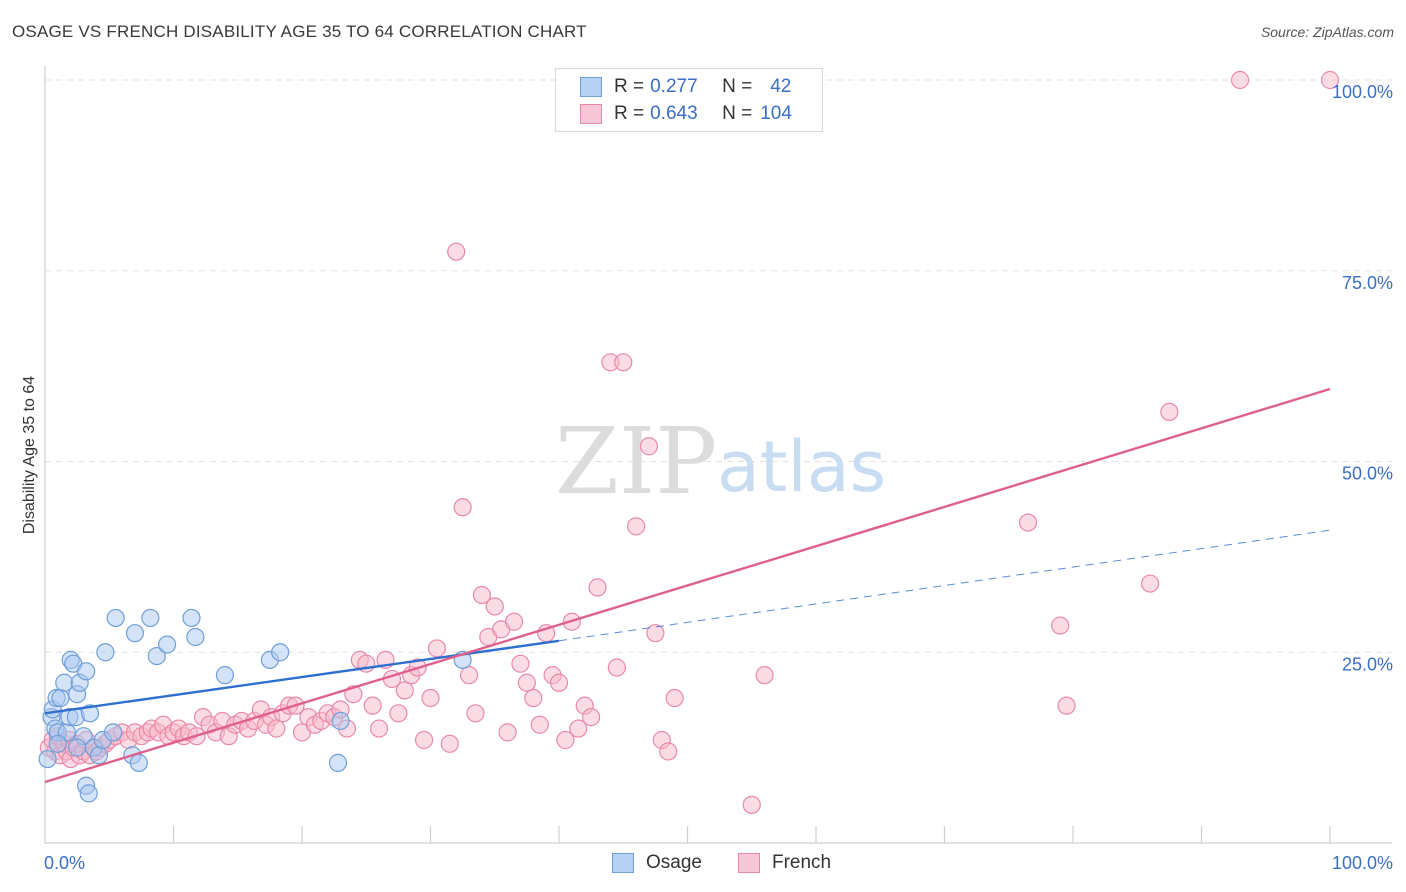  Describe the element at coordinates (1367, 283) in the screenshot. I see `y-tick-label: 75.0%` at that location.